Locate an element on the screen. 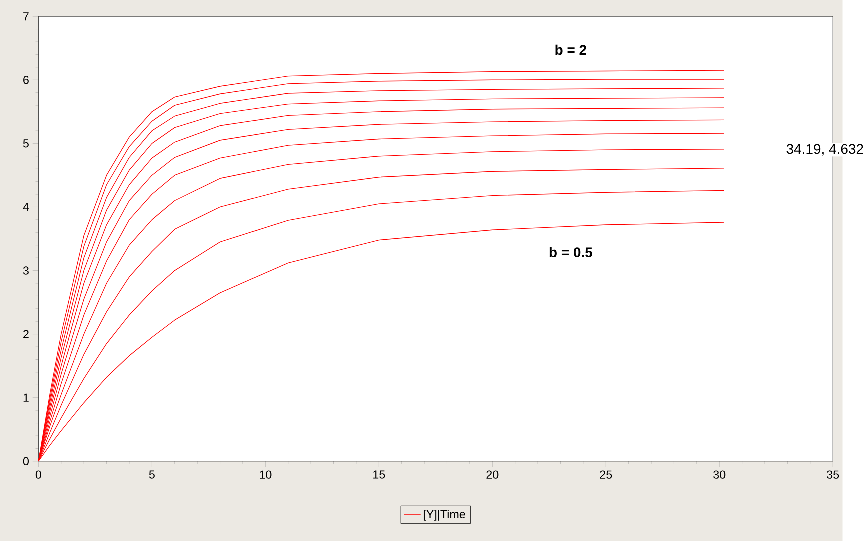 This screenshot has width=865, height=542. y-tick-label: 7 is located at coordinates (26, 16).